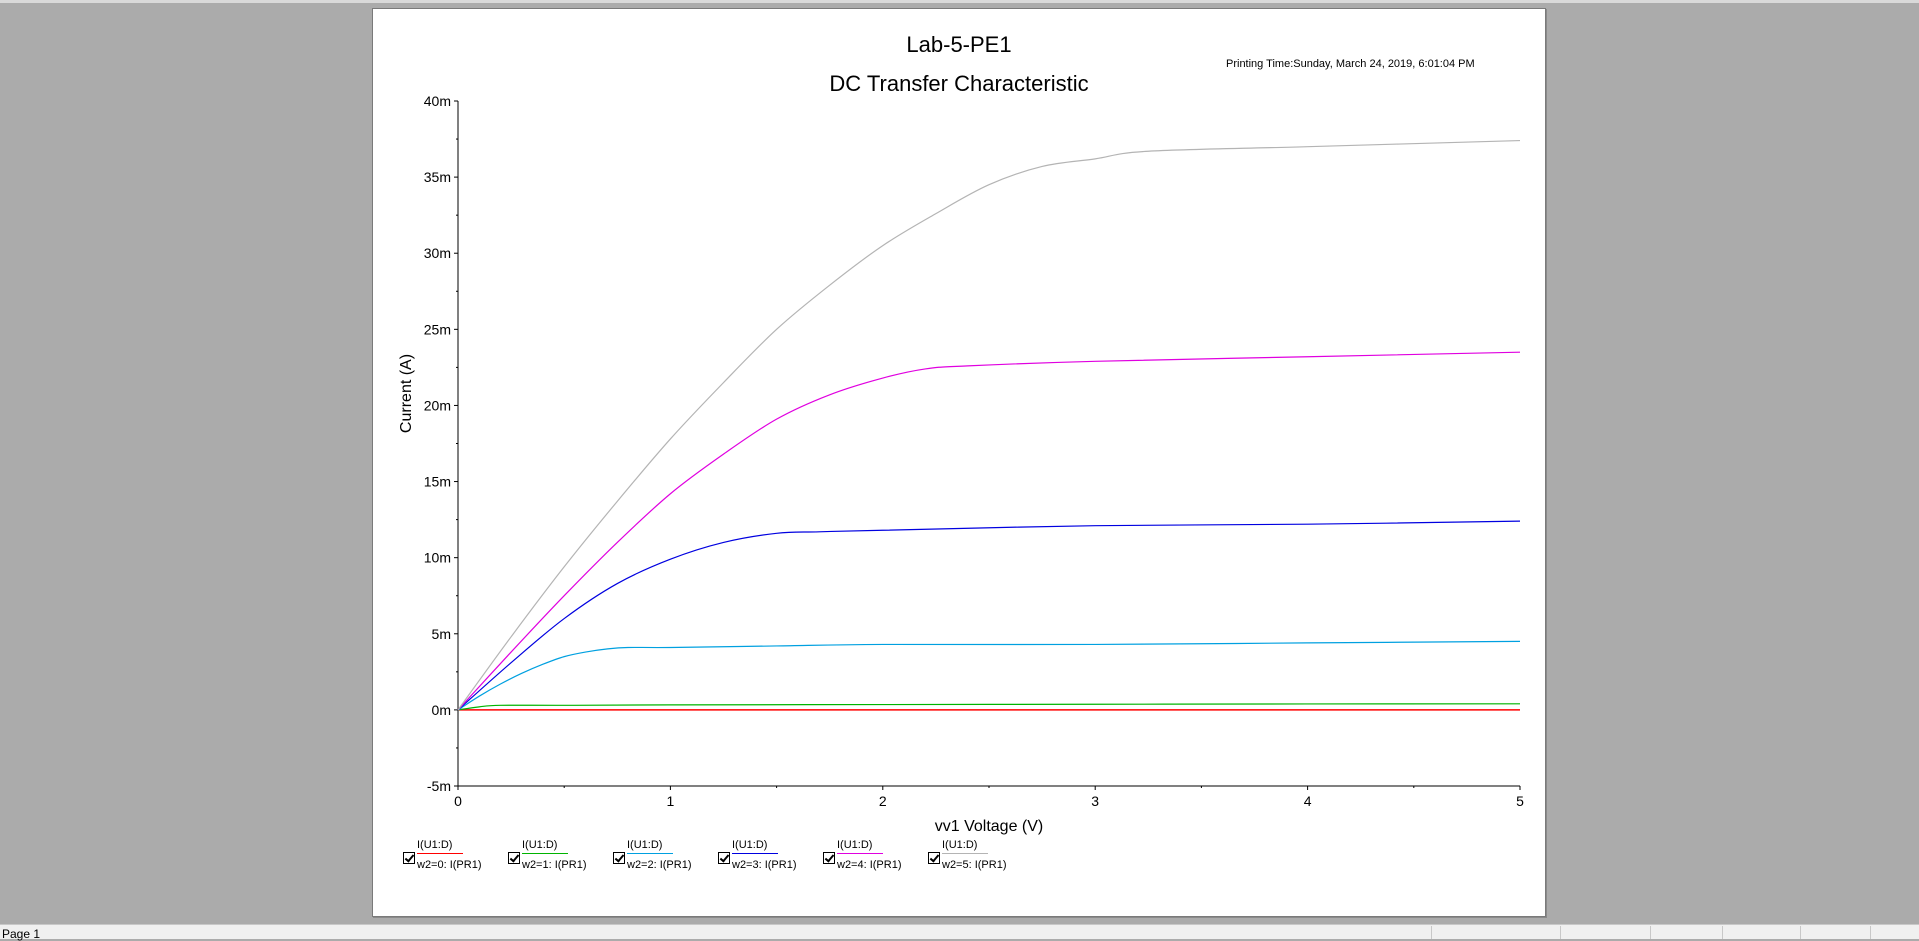 Image resolution: width=1919 pixels, height=941 pixels. Describe the element at coordinates (1308, 801) in the screenshot. I see `x-tick-label: 4` at that location.